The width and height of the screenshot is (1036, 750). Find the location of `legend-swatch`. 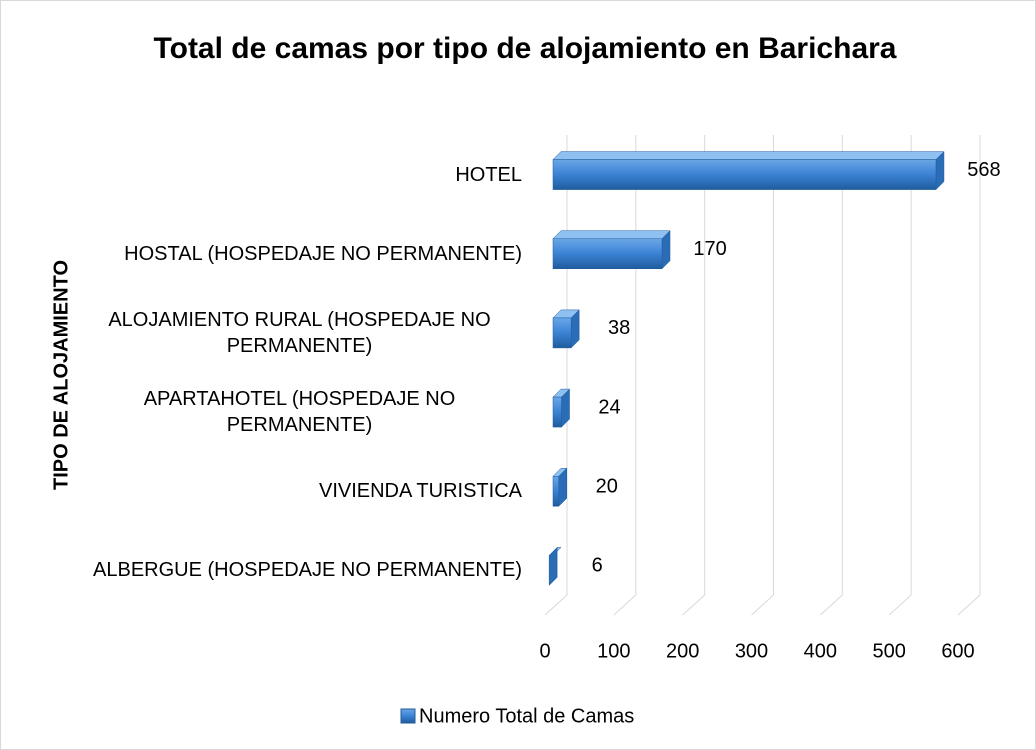

legend-swatch is located at coordinates (408, 716).